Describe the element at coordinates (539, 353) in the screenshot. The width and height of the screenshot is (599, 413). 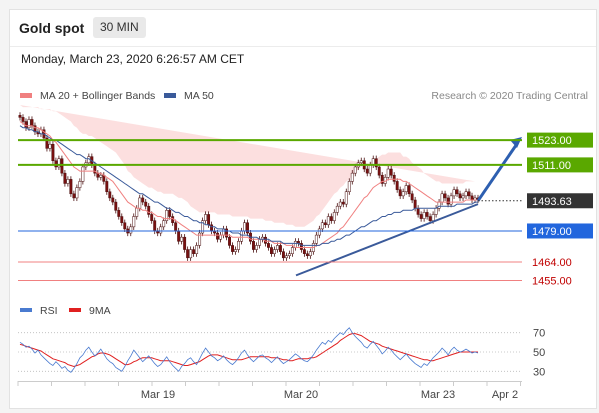
I see `rsi-tick-label: 50` at that location.